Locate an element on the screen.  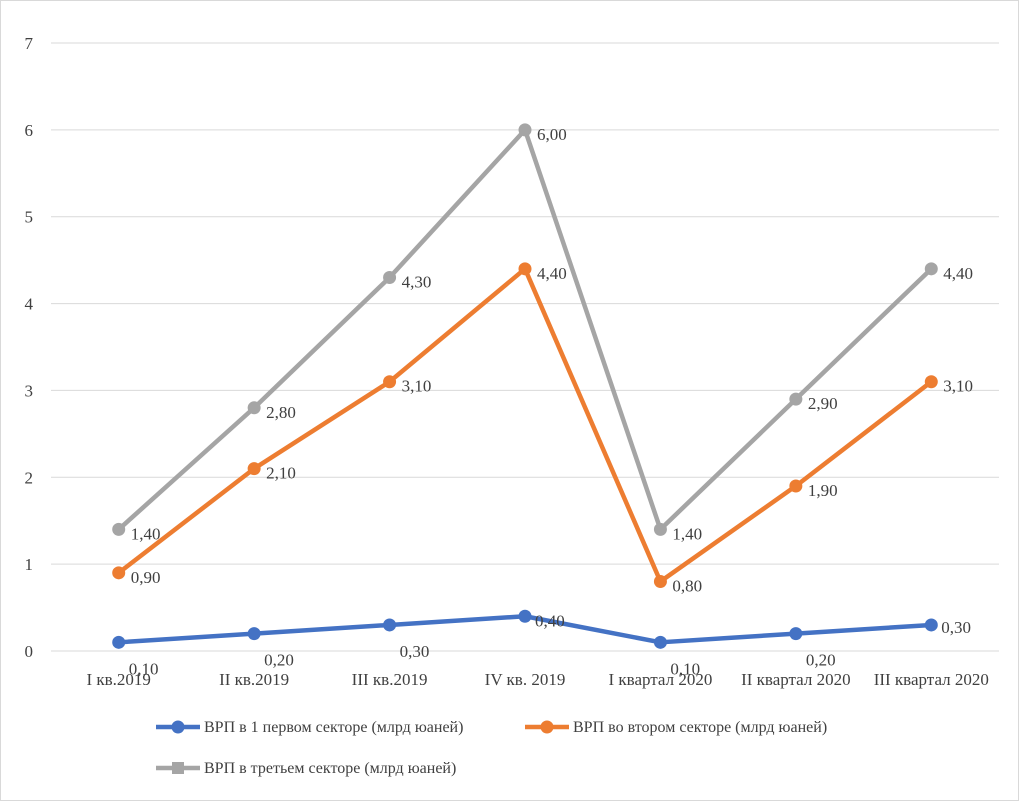
data-label: 2,80 is located at coordinates (281, 412).